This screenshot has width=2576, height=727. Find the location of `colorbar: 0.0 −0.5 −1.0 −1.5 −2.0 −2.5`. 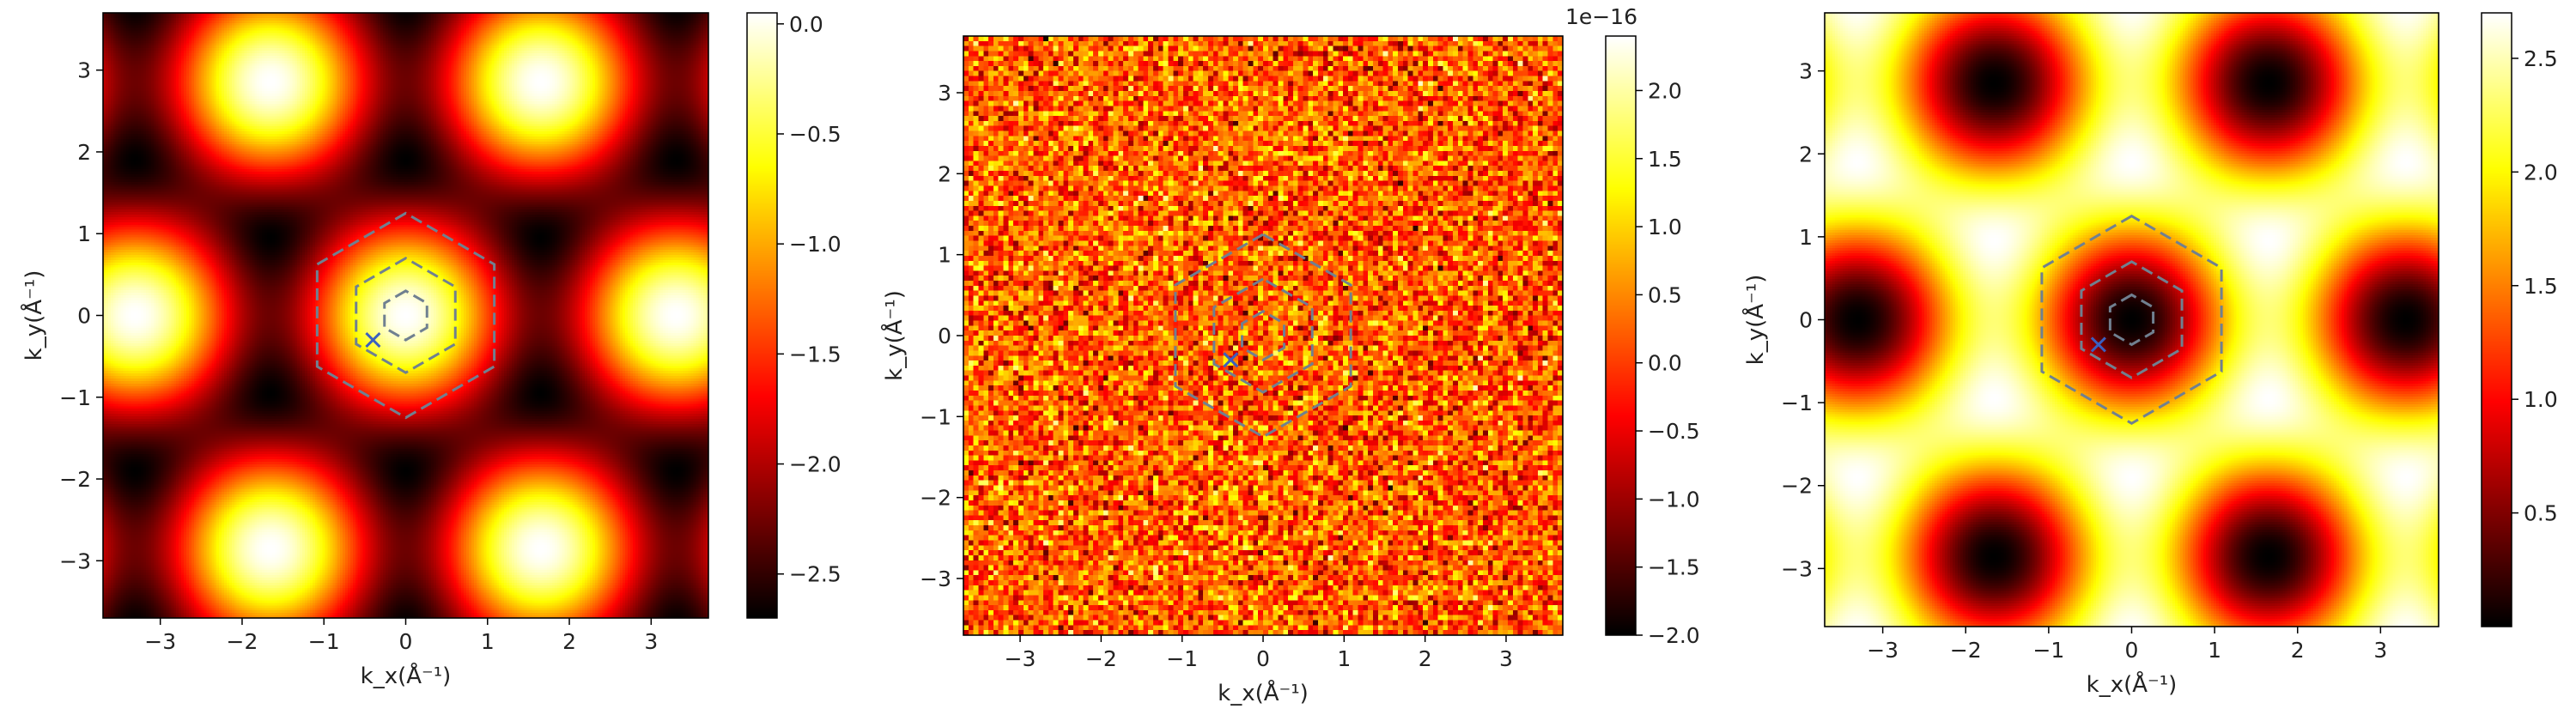

colorbar: 0.0 −0.5 −1.0 −1.5 −2.0 −2.5 is located at coordinates (793, 315).